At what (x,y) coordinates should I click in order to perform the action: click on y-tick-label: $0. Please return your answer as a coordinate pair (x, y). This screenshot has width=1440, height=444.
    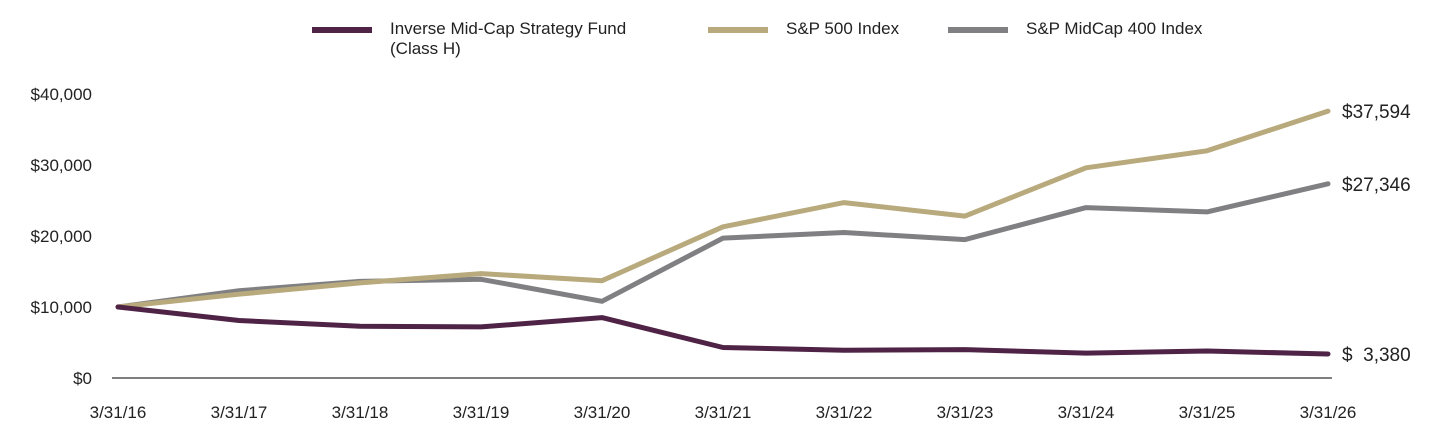
    Looking at the image, I should click on (82, 378).